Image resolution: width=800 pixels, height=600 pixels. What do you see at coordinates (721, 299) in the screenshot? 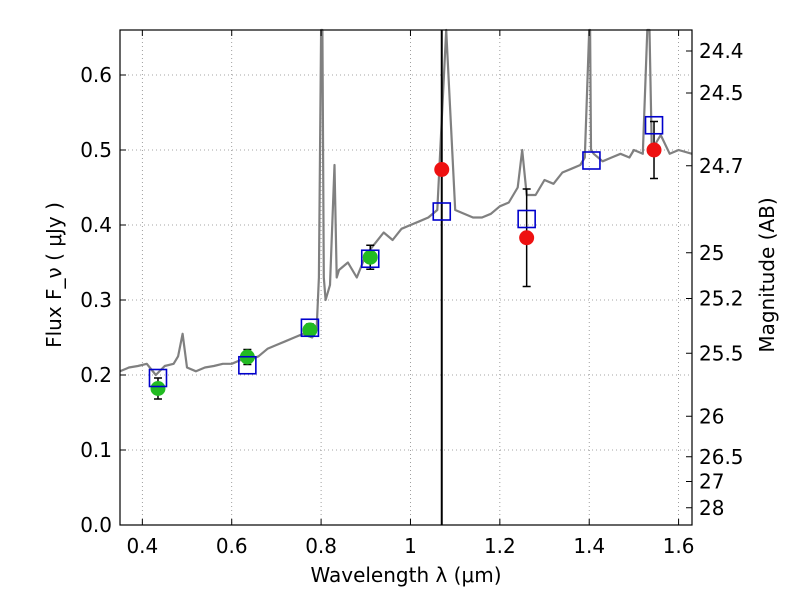
I see `right-tick-label: 25.2` at bounding box center [721, 299].